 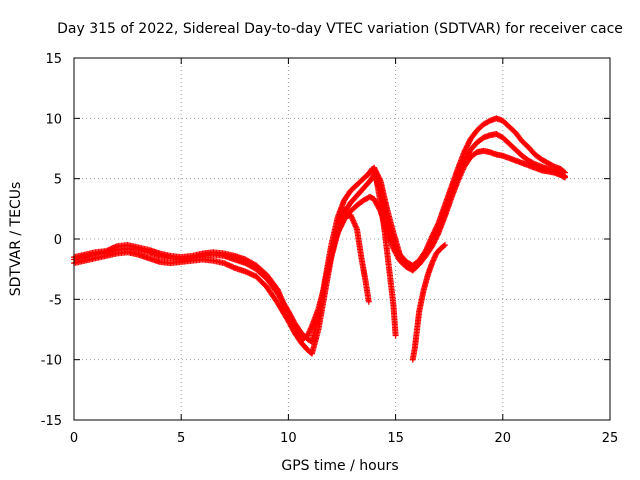 I want to click on data-point-branch-d, so click(x=368, y=301).